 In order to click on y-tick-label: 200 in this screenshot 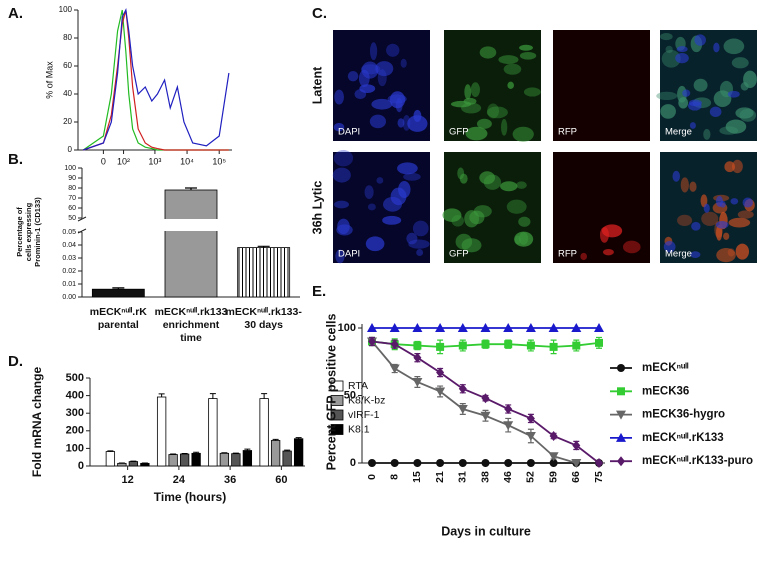, I will do `click(75, 431)`.